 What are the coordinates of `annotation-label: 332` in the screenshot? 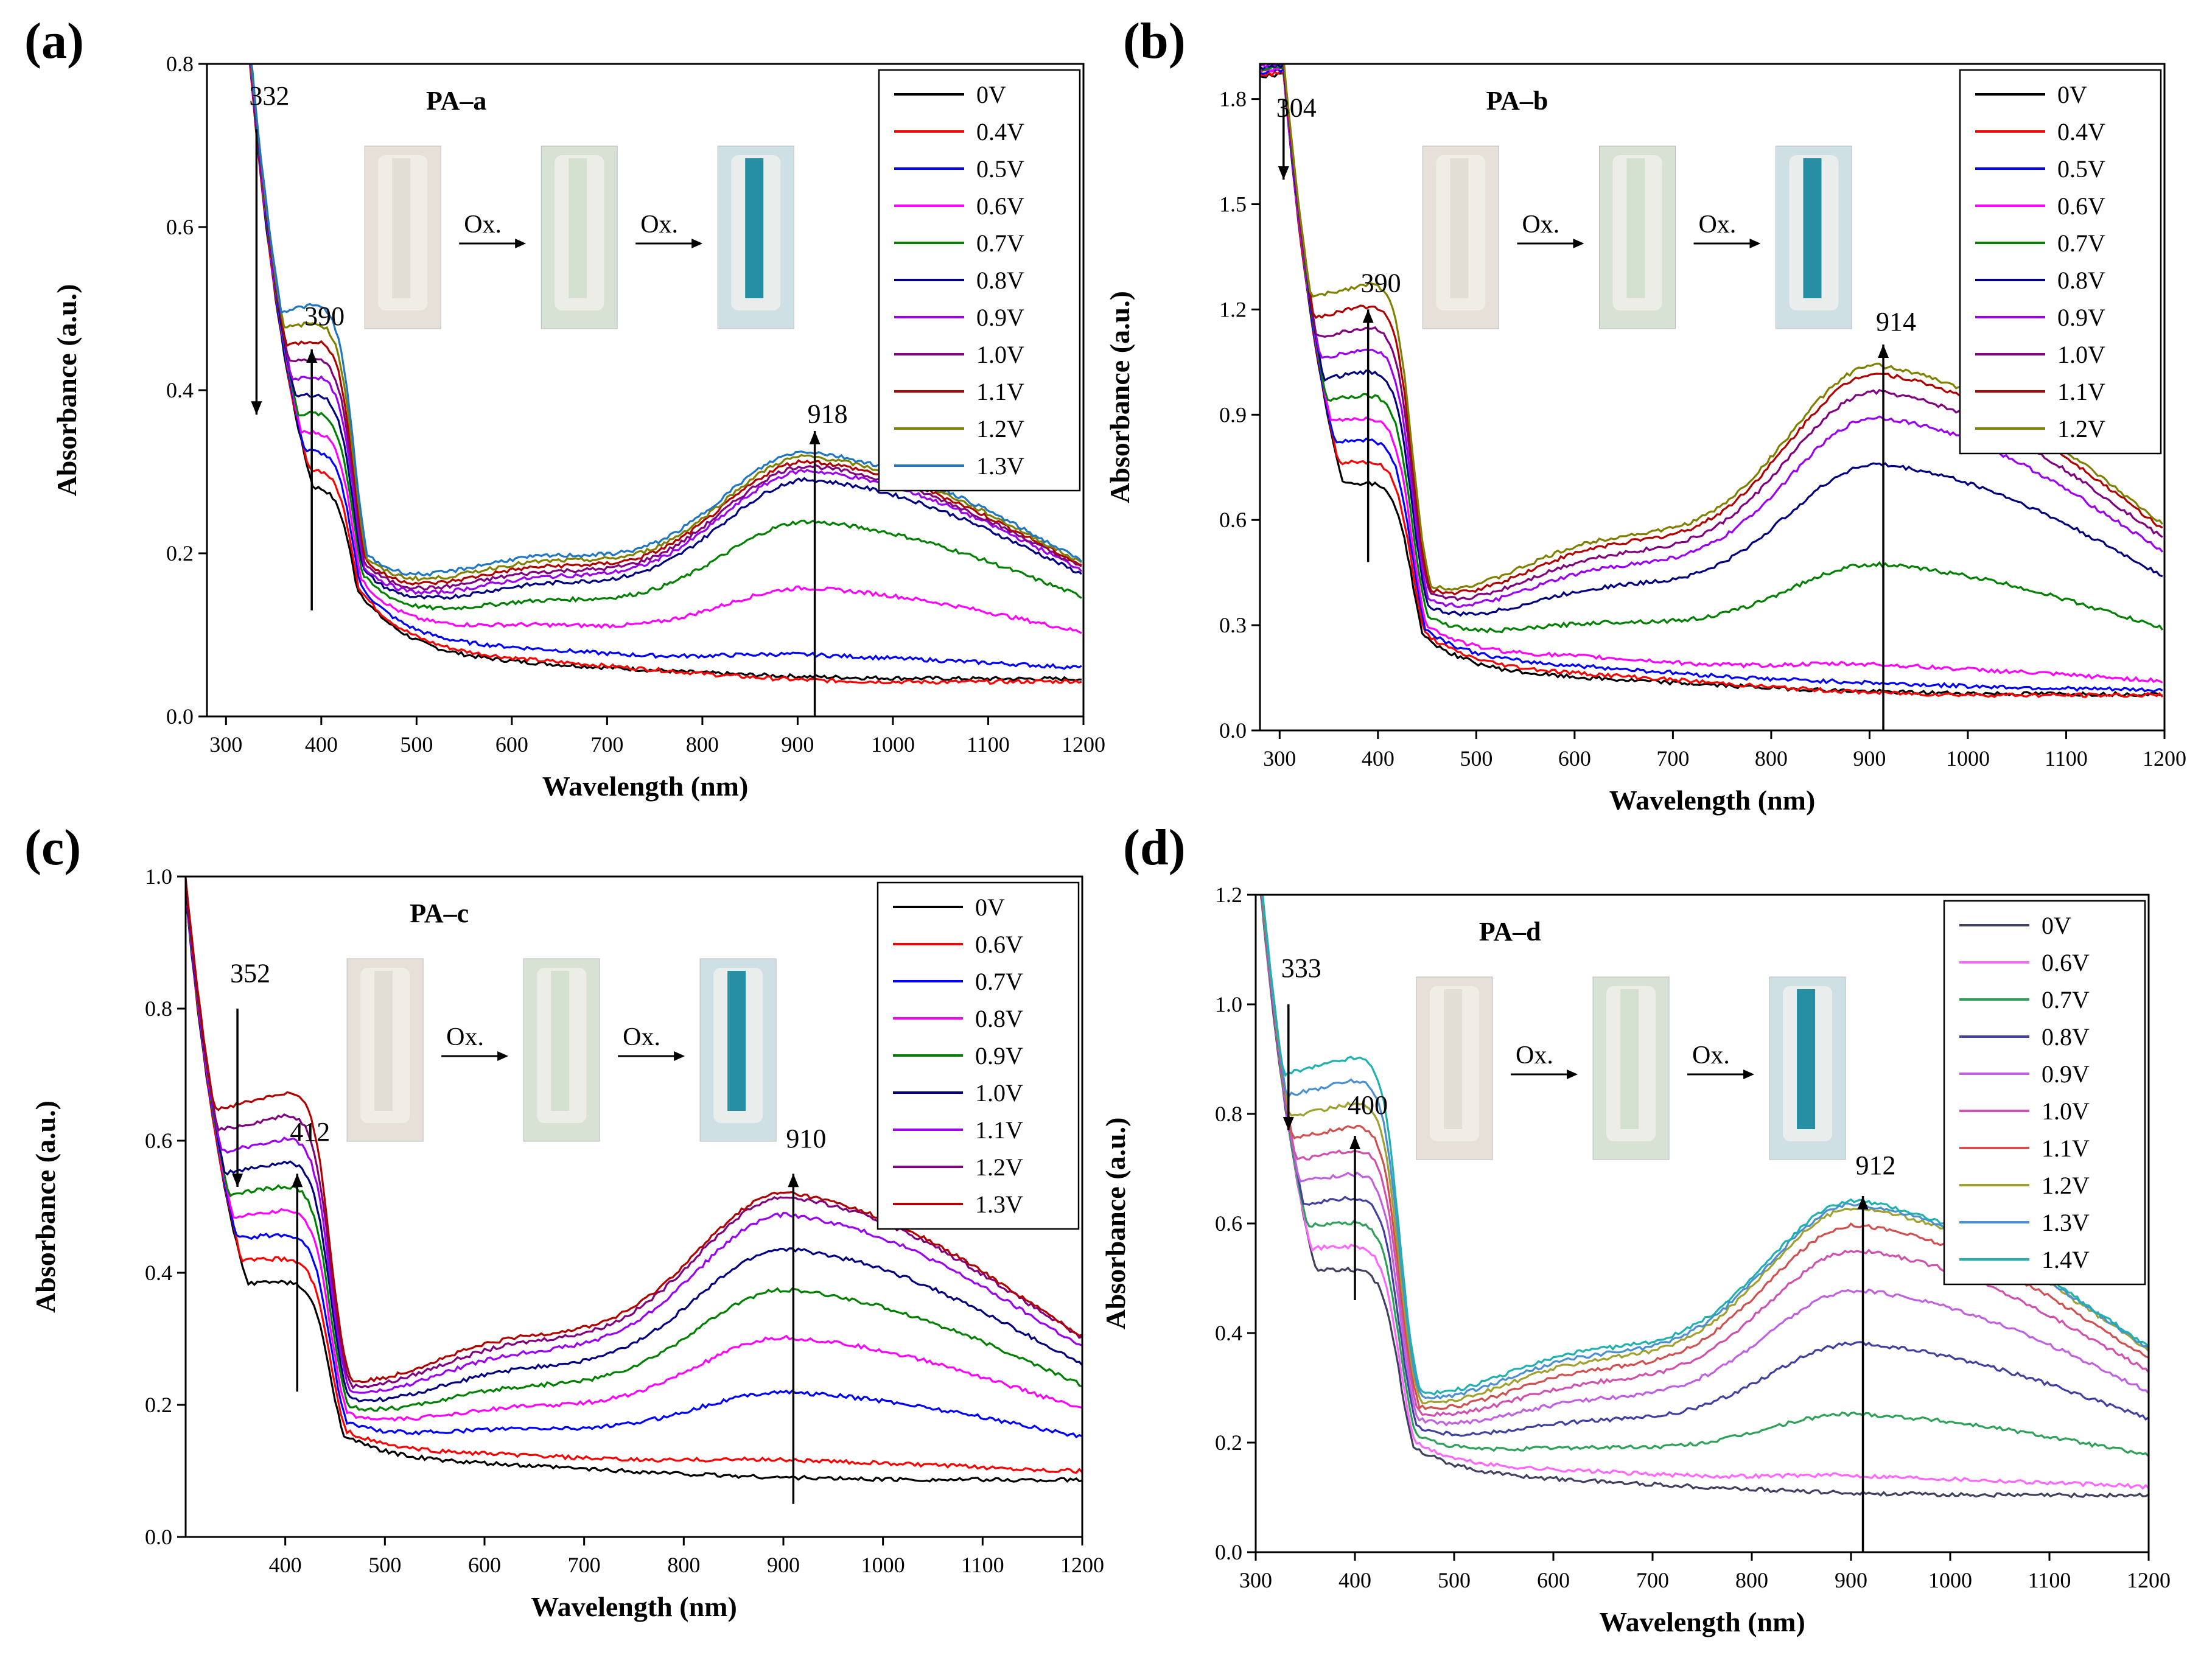 It's located at (269, 96).